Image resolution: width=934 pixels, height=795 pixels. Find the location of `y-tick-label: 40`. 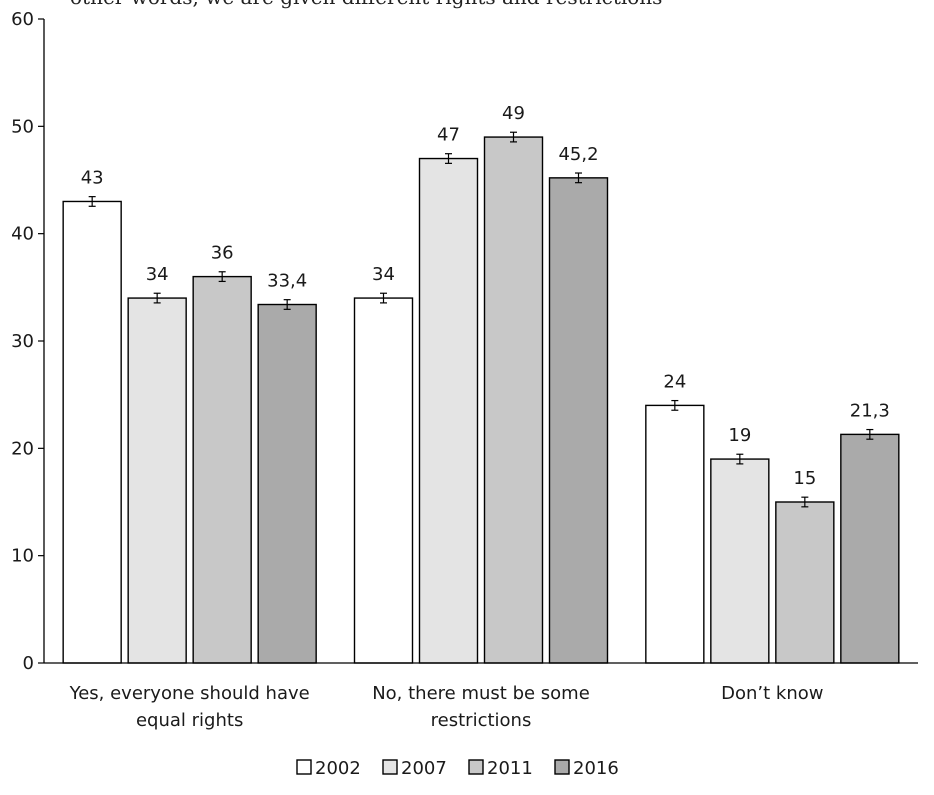

y-tick-label: 40 is located at coordinates (22, 234).